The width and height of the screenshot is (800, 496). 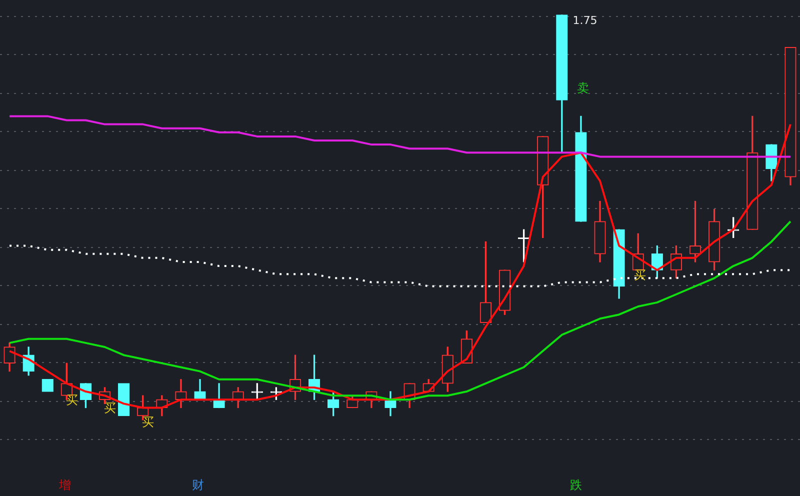 What do you see at coordinates (576, 485) in the screenshot?
I see `text: 跌` at bounding box center [576, 485].